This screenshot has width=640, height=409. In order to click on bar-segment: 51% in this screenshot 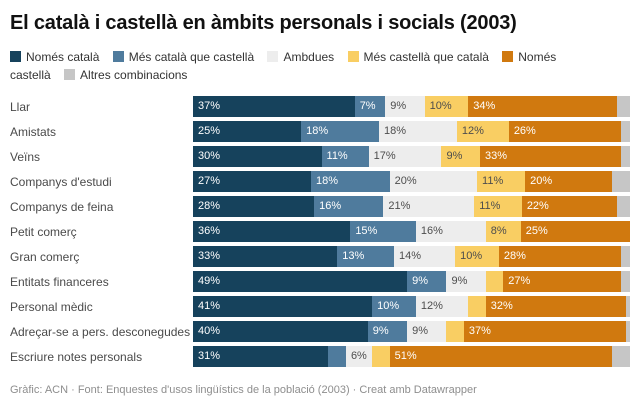, I will do `click(501, 356)`.